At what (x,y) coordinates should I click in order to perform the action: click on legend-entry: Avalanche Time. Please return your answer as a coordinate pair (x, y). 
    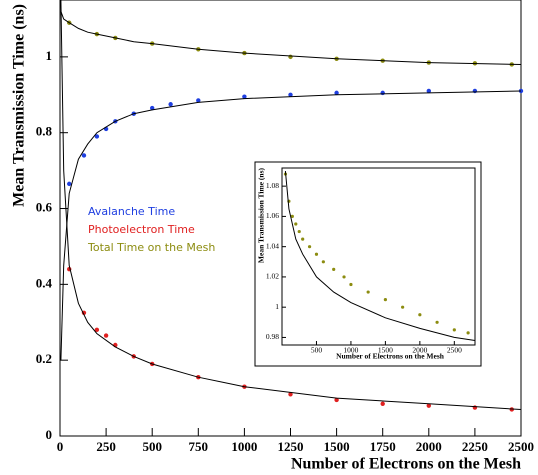
    Looking at the image, I should click on (131, 211).